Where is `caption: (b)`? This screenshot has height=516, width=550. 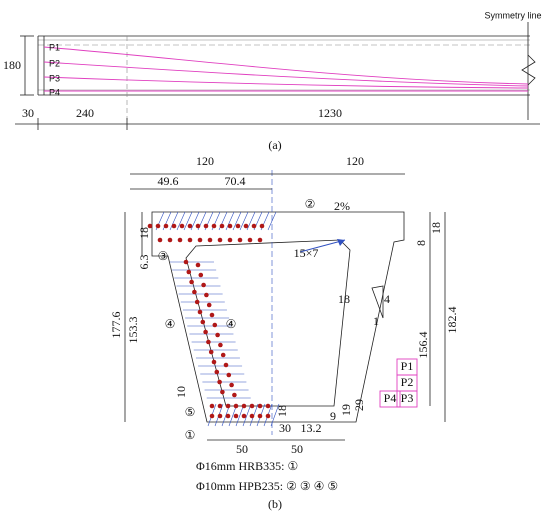 caption: (b) is located at coordinates (275, 504).